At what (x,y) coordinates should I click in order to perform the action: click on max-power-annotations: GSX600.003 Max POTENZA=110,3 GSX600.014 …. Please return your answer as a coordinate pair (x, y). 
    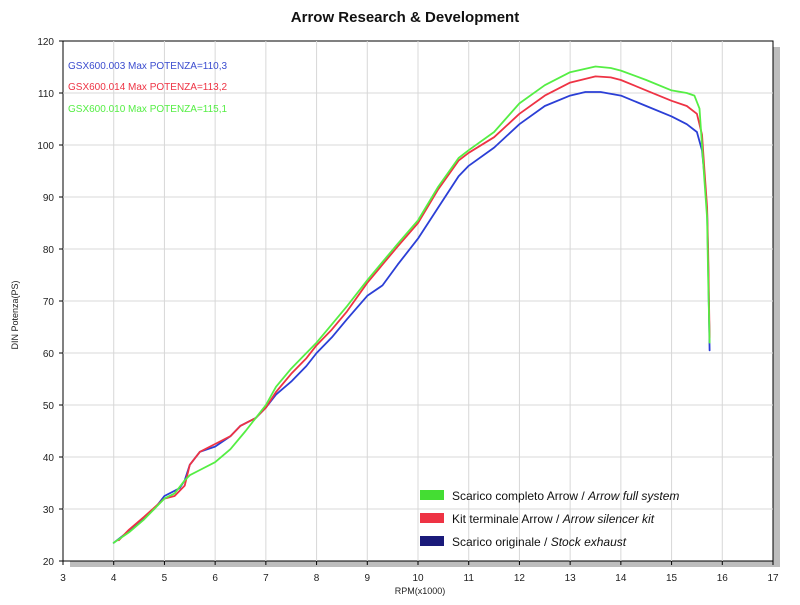
    Looking at the image, I should click on (148, 88).